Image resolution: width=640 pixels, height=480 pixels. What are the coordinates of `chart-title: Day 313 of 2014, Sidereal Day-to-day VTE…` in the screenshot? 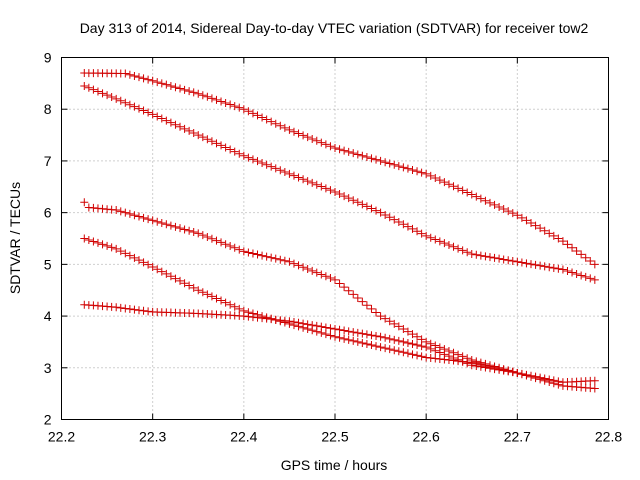 It's located at (334, 28).